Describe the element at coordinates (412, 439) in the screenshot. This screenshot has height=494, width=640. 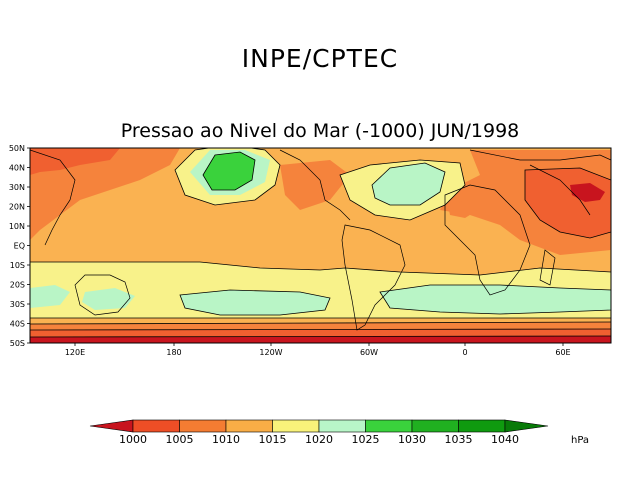
I see `colorbar-label: 1030` at that location.